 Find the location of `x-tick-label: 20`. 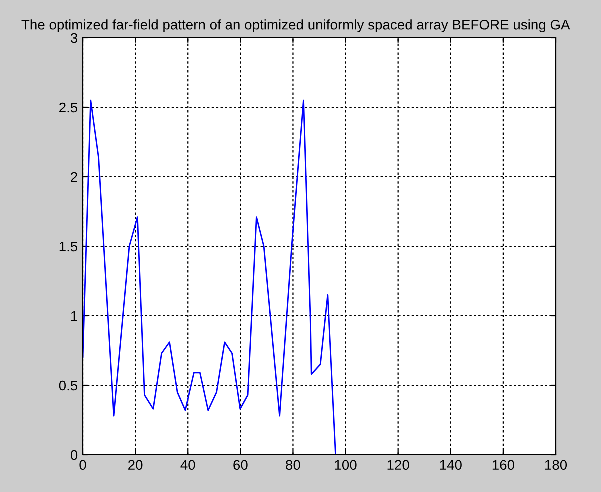

x-tick-label: 20 is located at coordinates (135, 465).